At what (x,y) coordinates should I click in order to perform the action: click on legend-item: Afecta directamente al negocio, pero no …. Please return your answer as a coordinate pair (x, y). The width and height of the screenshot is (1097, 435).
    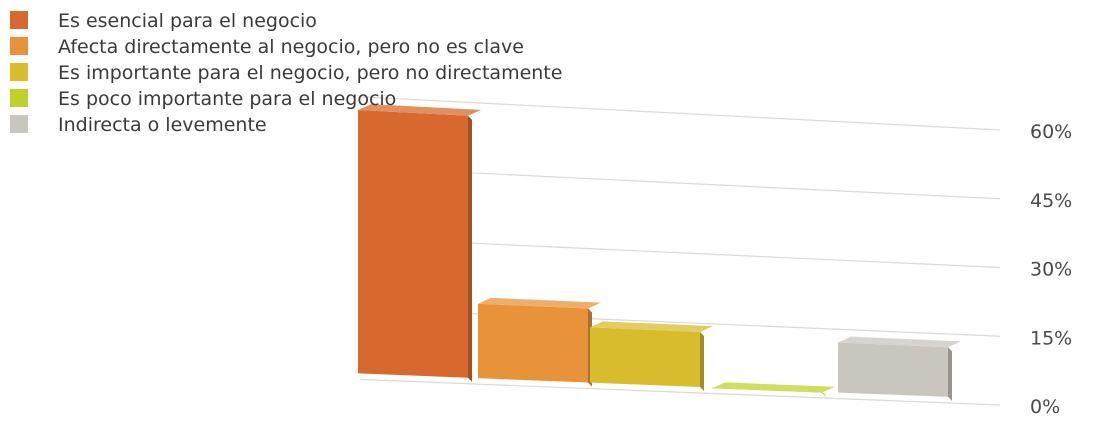
    Looking at the image, I should click on (267, 47).